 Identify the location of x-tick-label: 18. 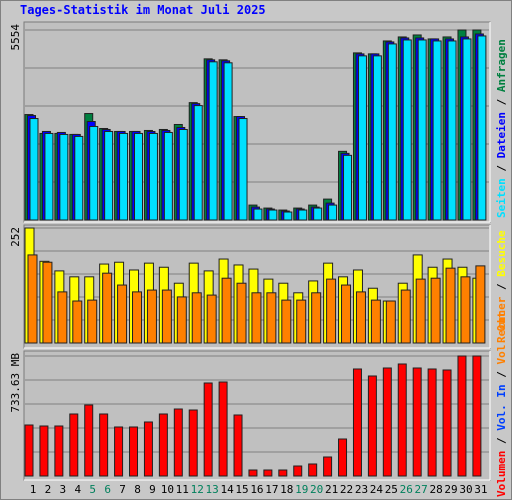
(286, 489).